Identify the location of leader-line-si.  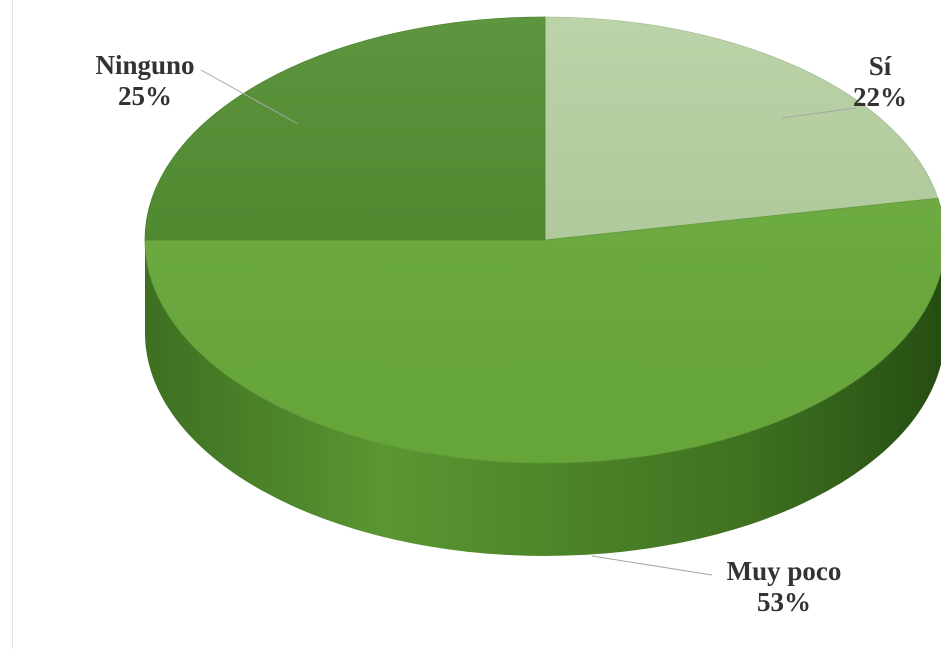
(819, 113).